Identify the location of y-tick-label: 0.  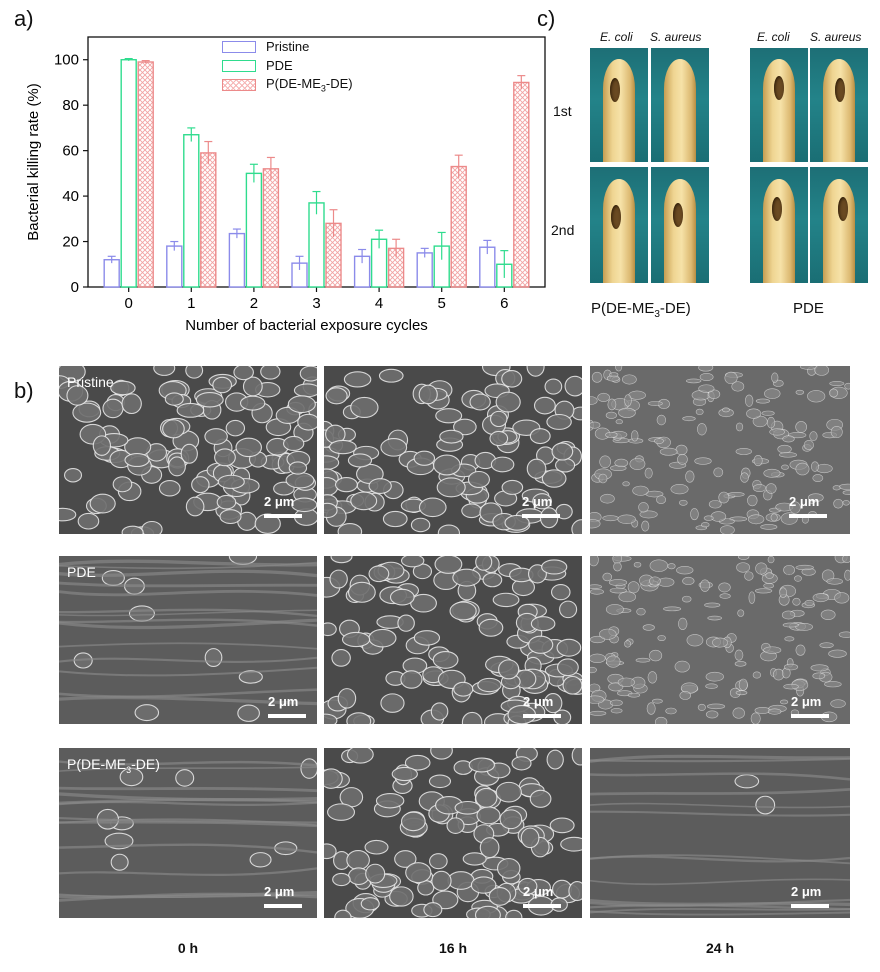
(75, 287).